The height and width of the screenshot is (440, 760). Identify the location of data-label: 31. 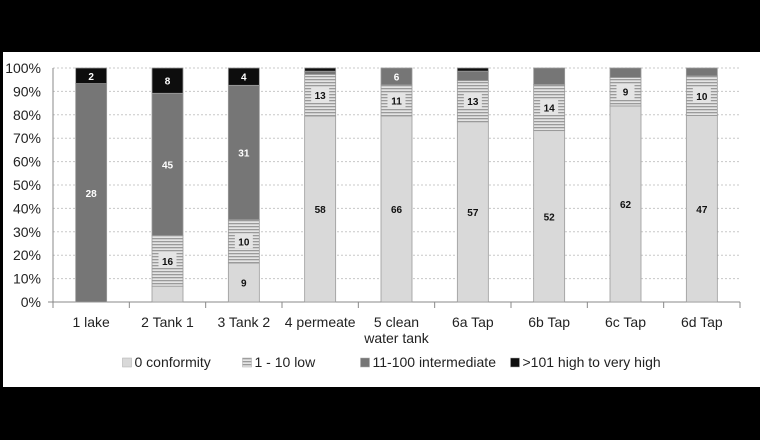
(244, 154).